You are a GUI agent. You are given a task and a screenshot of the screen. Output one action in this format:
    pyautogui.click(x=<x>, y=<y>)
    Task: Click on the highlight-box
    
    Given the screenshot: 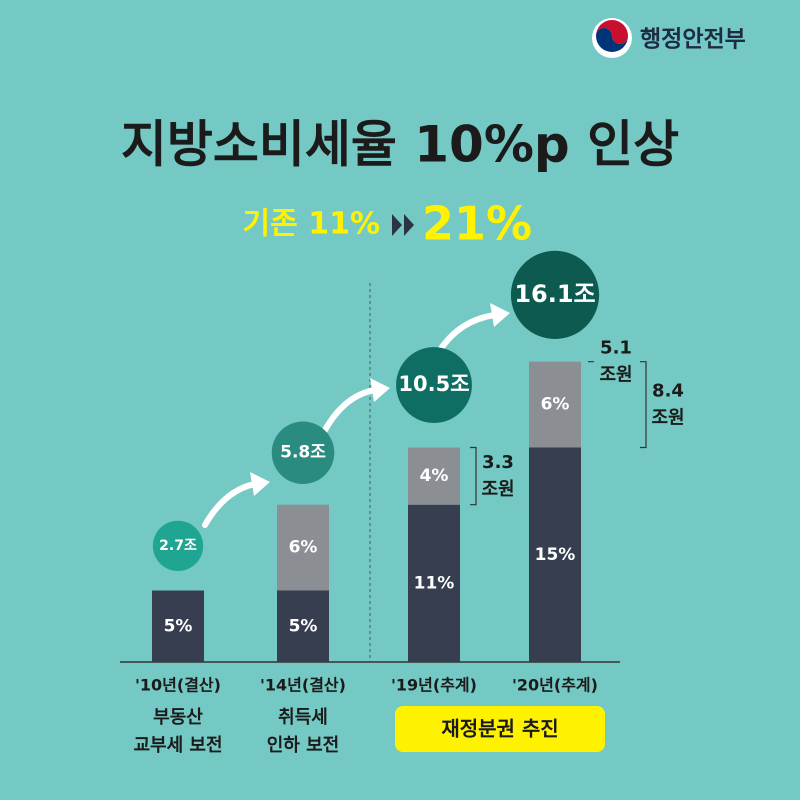 What is the action you would take?
    pyautogui.click(x=500, y=729)
    